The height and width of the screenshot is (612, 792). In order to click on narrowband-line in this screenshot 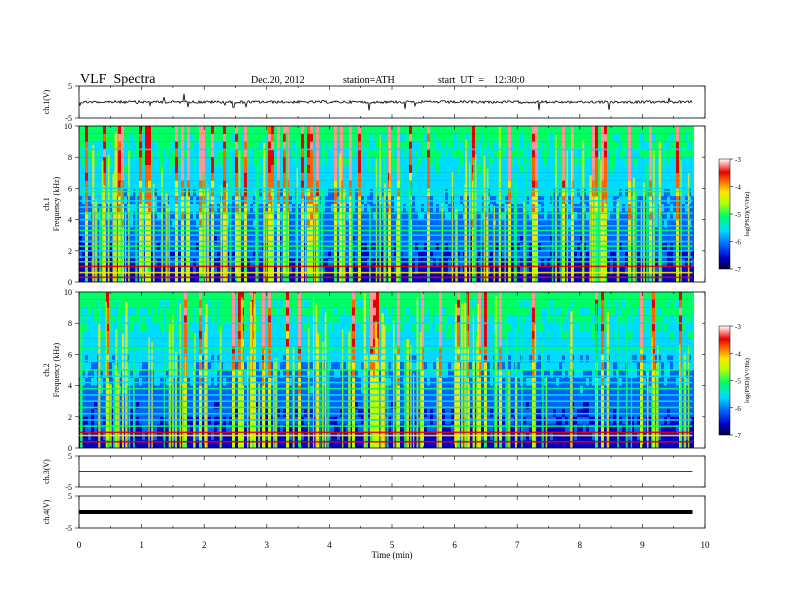, I will do `click(386, 241)`.